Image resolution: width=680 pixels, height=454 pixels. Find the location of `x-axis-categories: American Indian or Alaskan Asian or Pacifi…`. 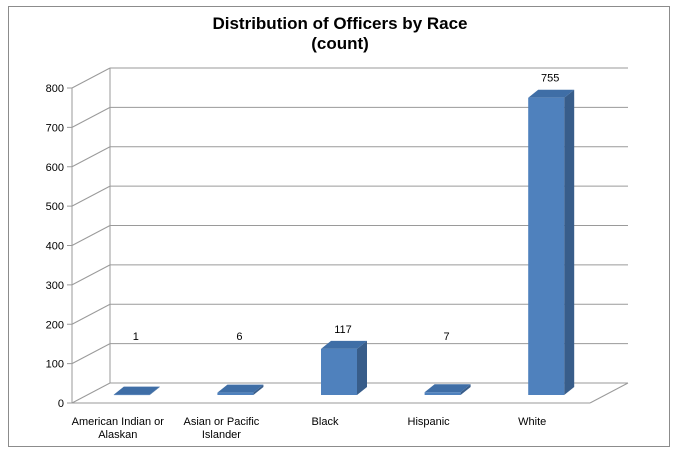

x-axis-categories: American Indian or Alaskan Asian or Pacifi… is located at coordinates (309, 428).